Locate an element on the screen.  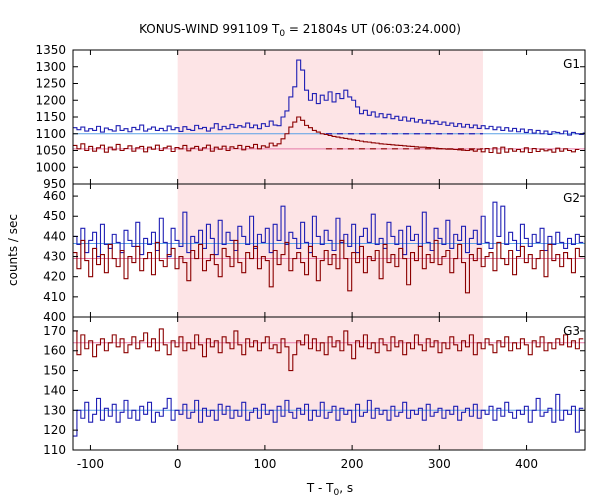
y-tick-label: 1350 is located at coordinates (50, 50).